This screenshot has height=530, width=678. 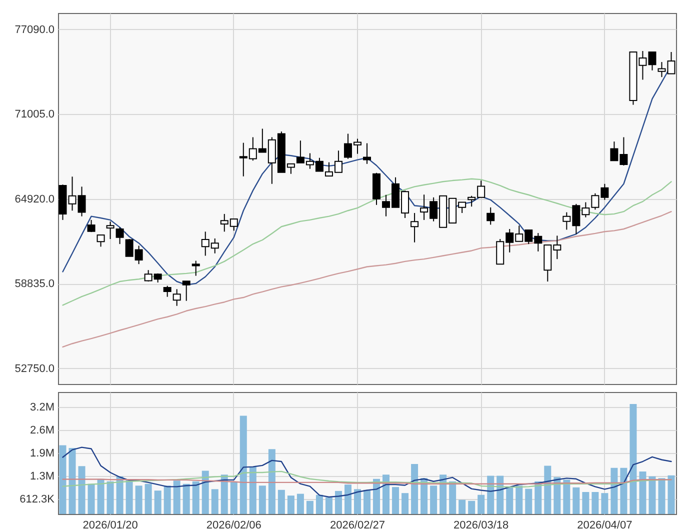 I want to click on y-tick-label: 71005.0, so click(x=34, y=114).